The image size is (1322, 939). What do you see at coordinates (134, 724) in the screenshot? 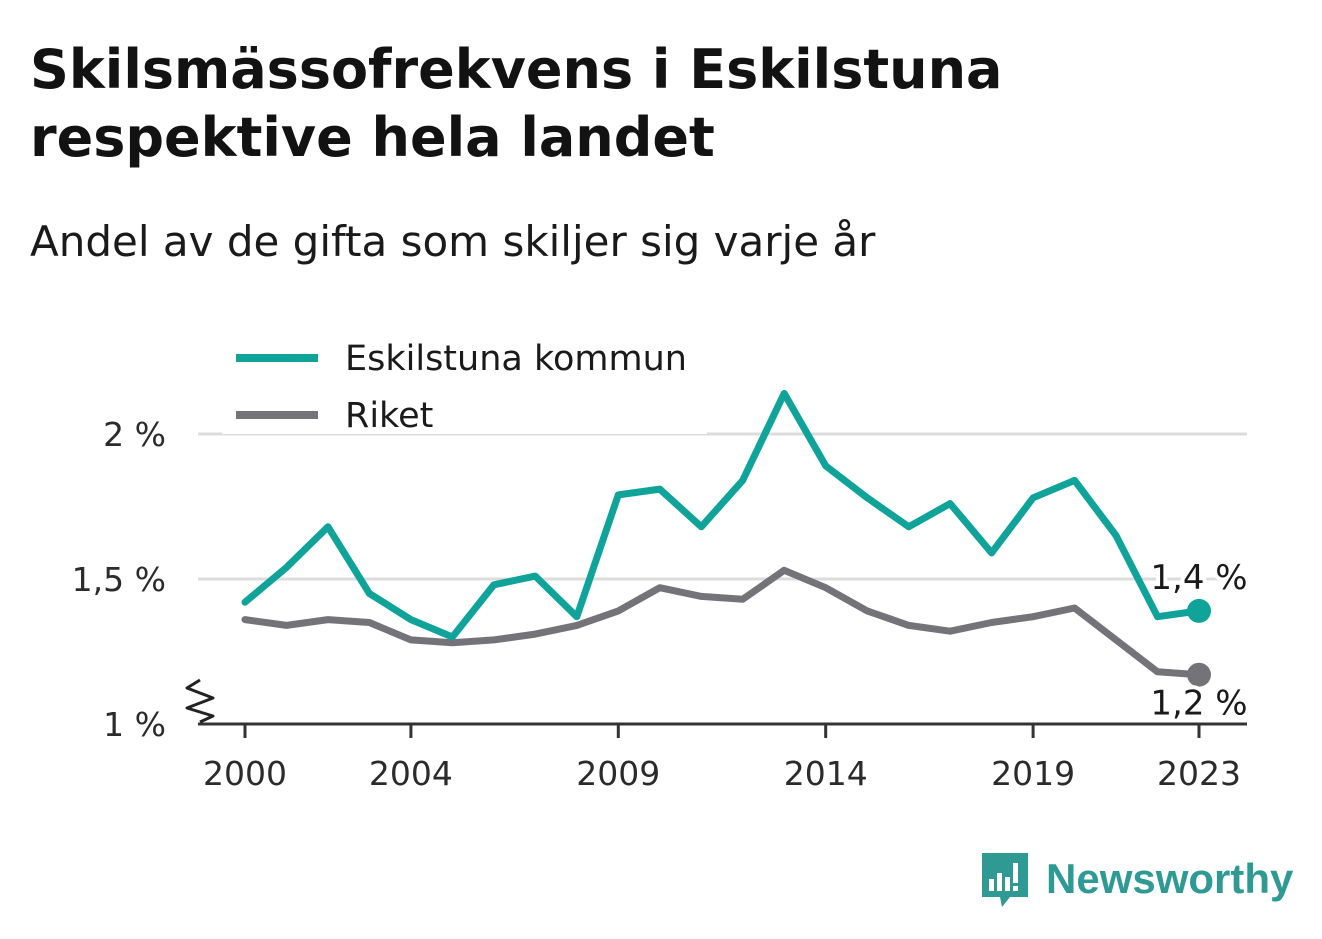
I see `y-tick-label: 1 %` at bounding box center [134, 724].